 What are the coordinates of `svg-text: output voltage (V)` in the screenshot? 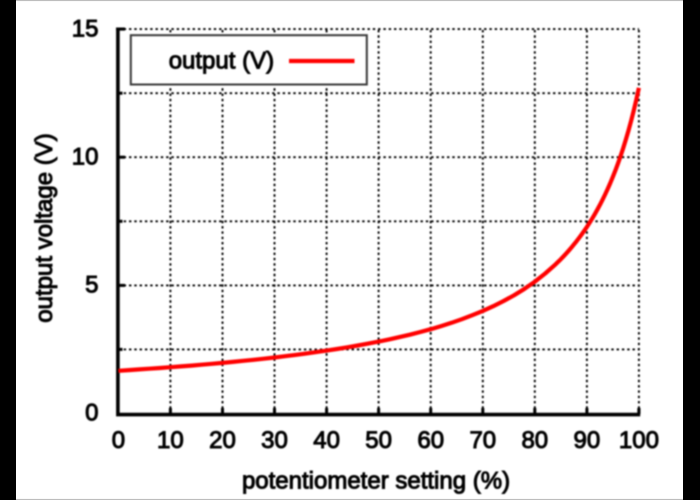 It's located at (44, 227).